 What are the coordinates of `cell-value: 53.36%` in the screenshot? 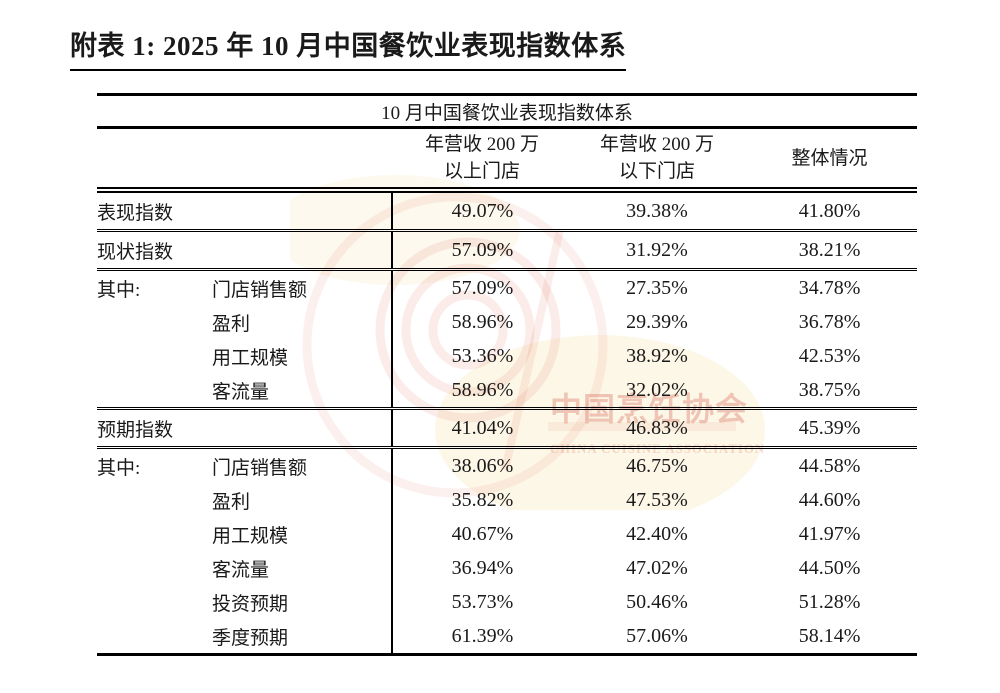 It's located at (481, 356).